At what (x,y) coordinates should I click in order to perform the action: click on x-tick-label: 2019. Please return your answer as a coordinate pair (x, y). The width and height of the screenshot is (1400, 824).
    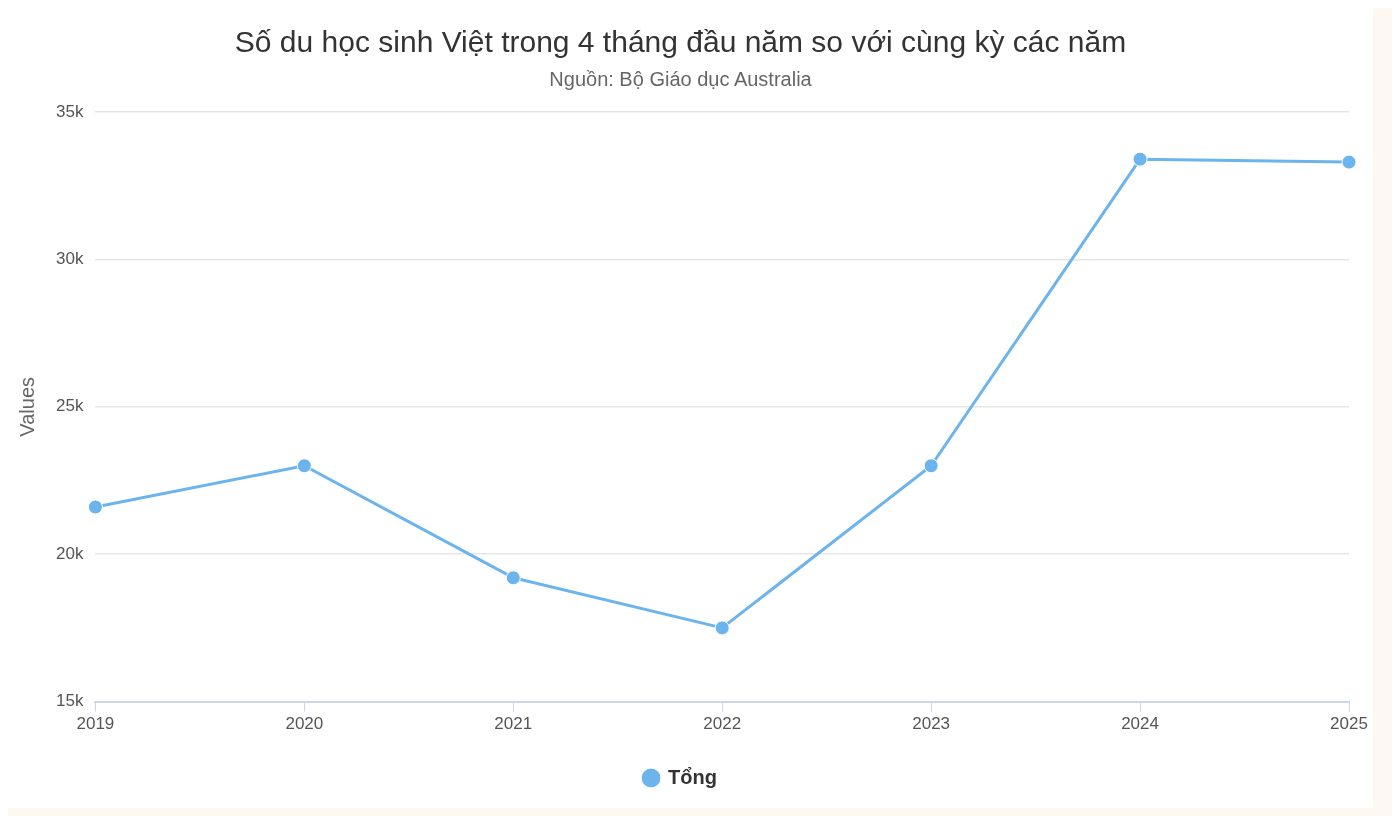
    Looking at the image, I should click on (95, 724).